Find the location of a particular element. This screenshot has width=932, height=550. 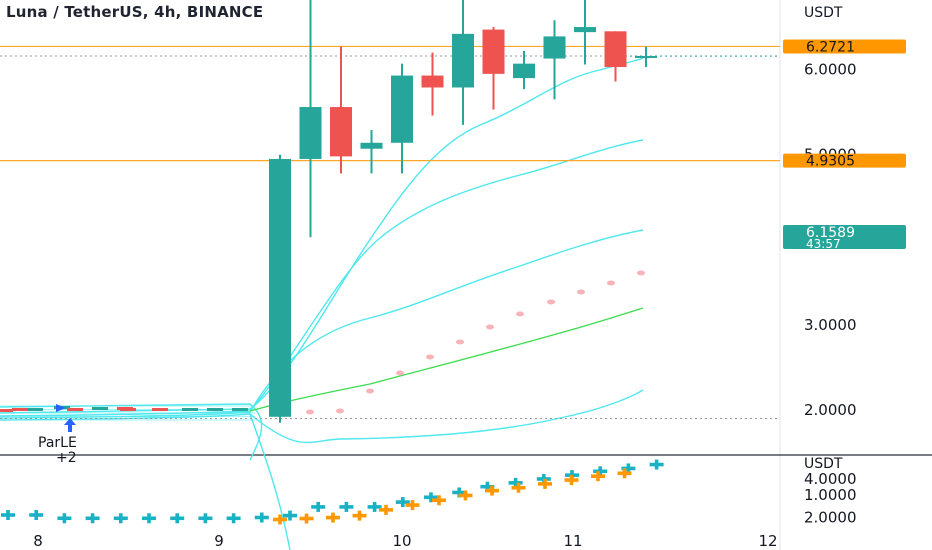

price-tick-label: 6.0000 is located at coordinates (830, 70).